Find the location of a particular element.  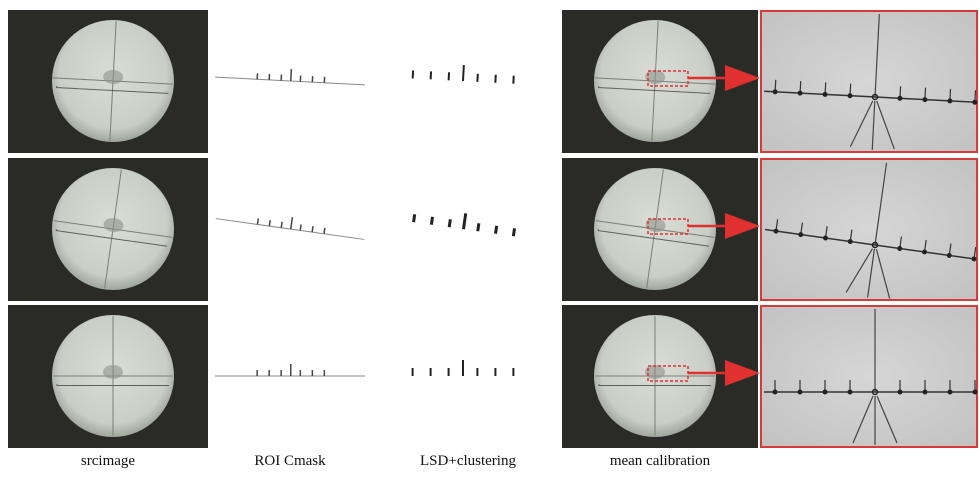

column-label: mean calibration is located at coordinates (660, 461).